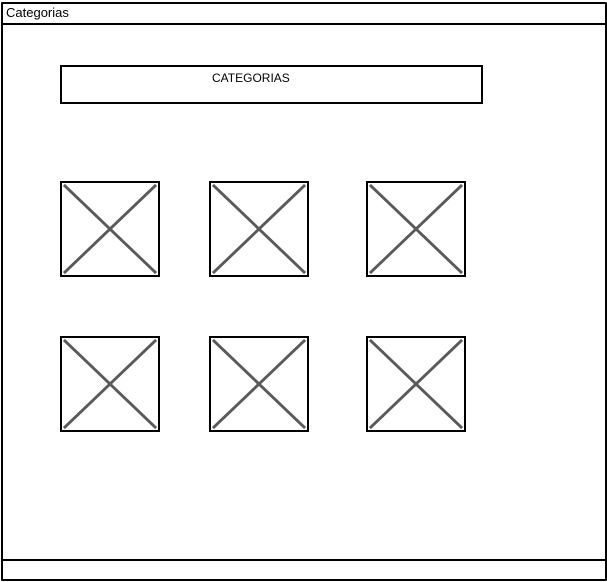  I want to click on page-title: CATEGORIAS, so click(251, 78).